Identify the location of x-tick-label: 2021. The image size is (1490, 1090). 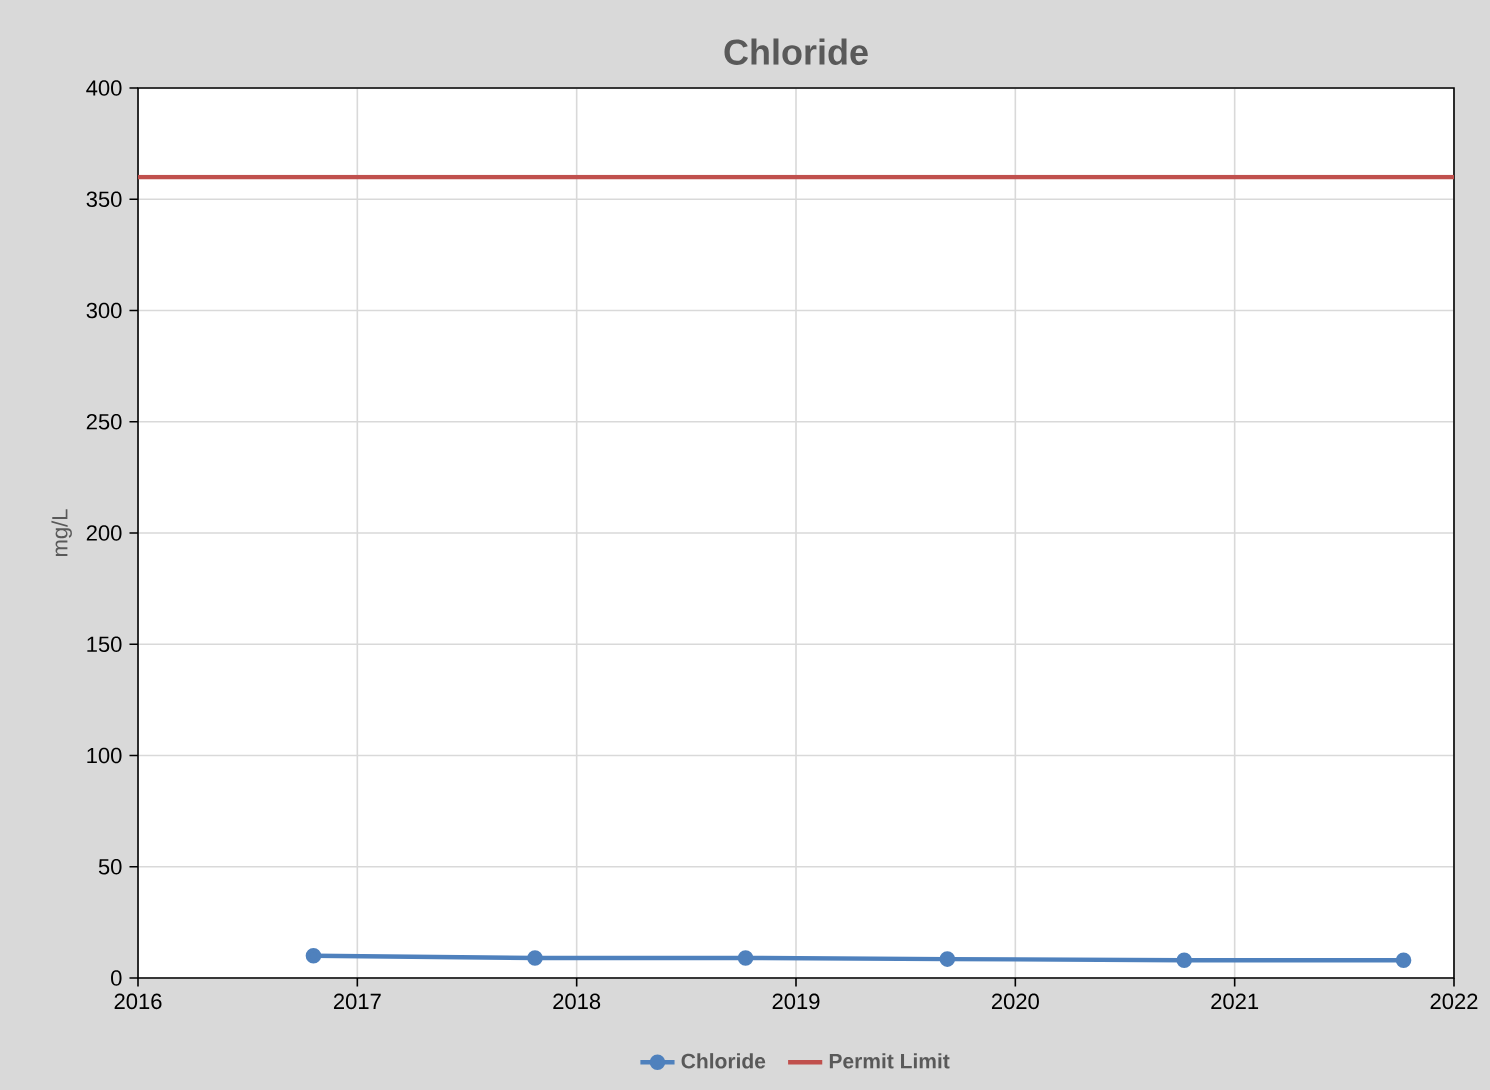
(1235, 1001).